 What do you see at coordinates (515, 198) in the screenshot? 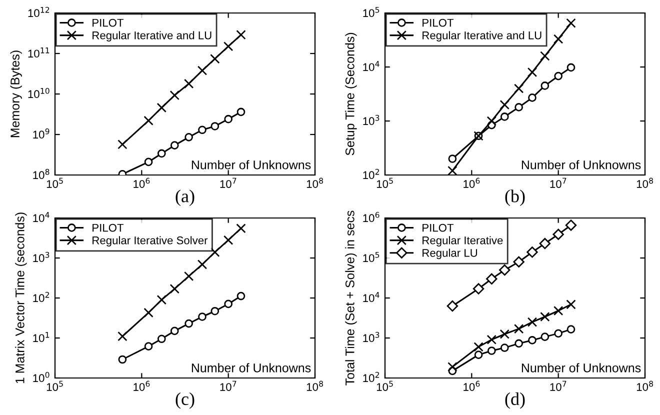
I see `text: (b)` at bounding box center [515, 198].